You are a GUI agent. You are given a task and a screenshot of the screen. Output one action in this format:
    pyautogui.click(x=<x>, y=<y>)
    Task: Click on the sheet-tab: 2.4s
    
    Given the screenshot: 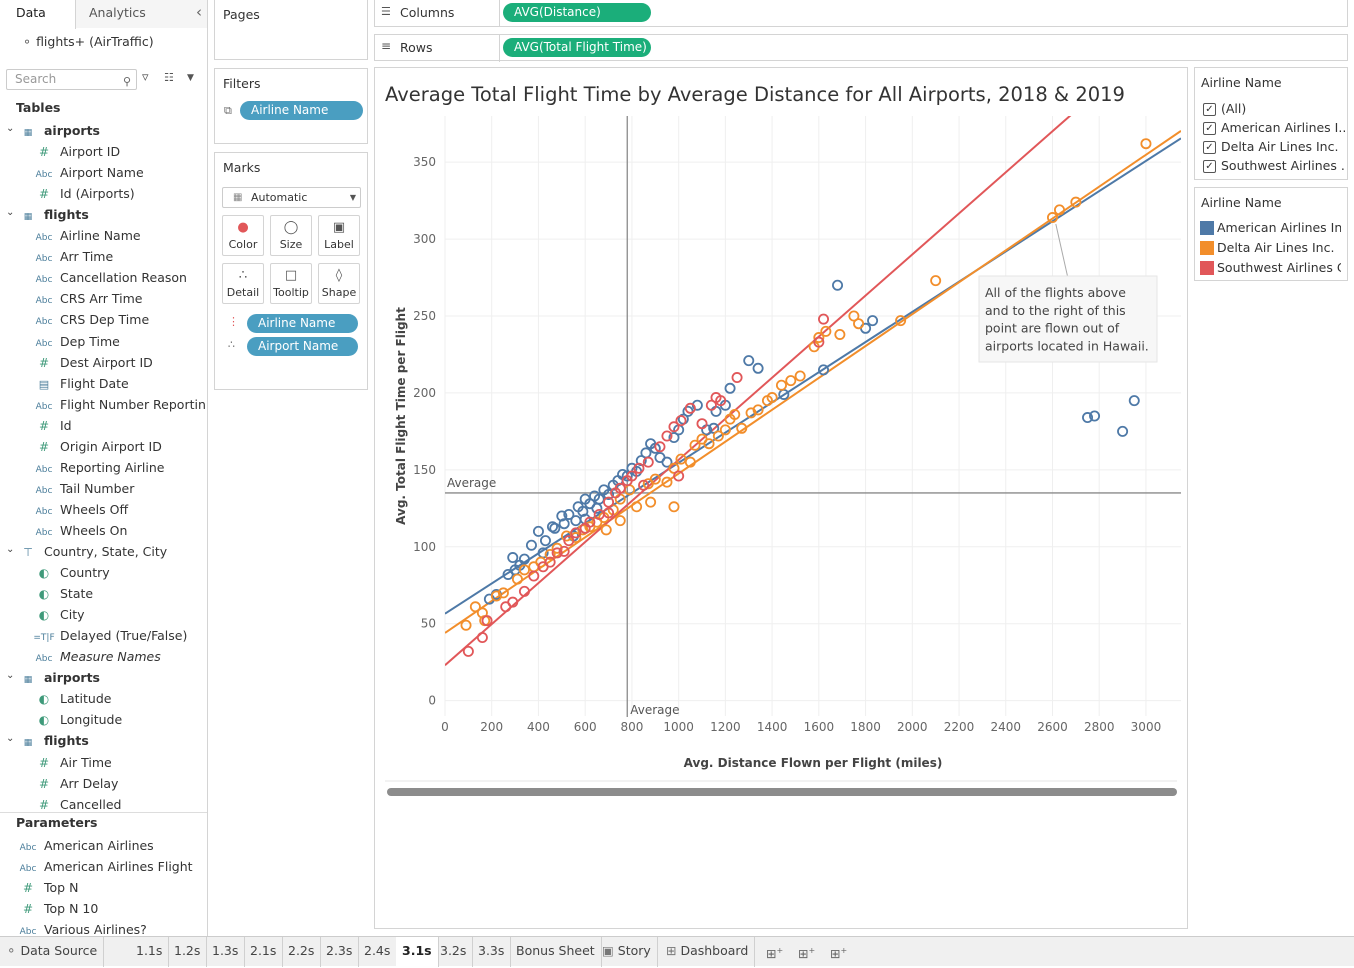 What is the action you would take?
    pyautogui.click(x=378, y=952)
    